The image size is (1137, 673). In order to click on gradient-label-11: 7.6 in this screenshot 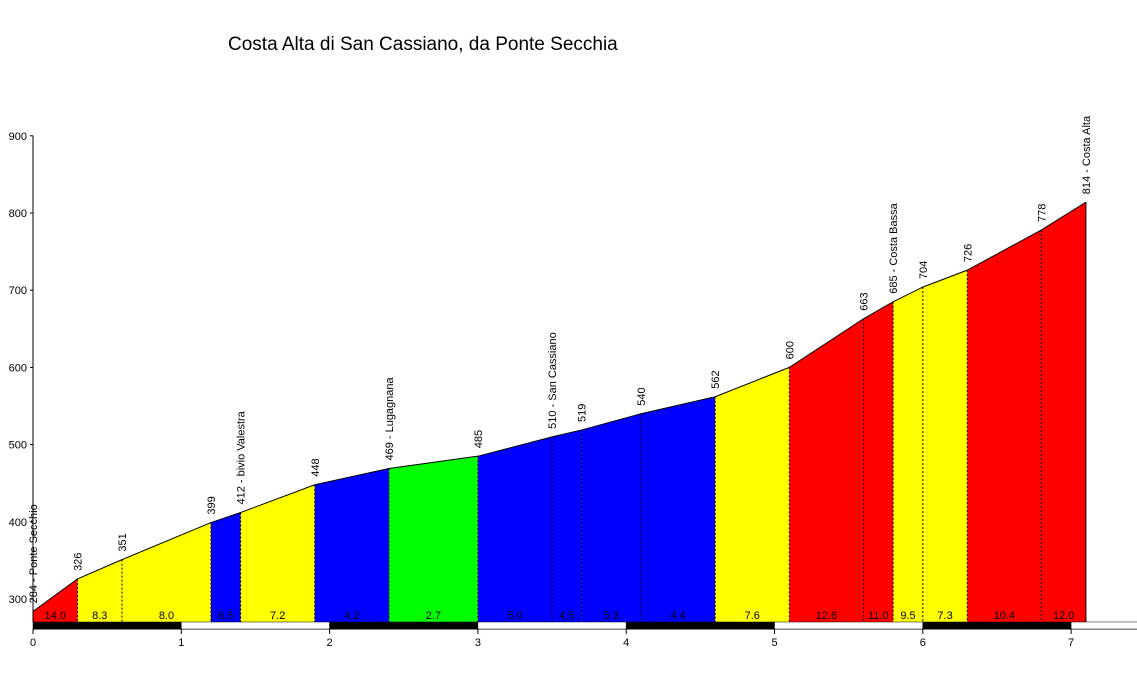, I will do `click(752, 616)`.